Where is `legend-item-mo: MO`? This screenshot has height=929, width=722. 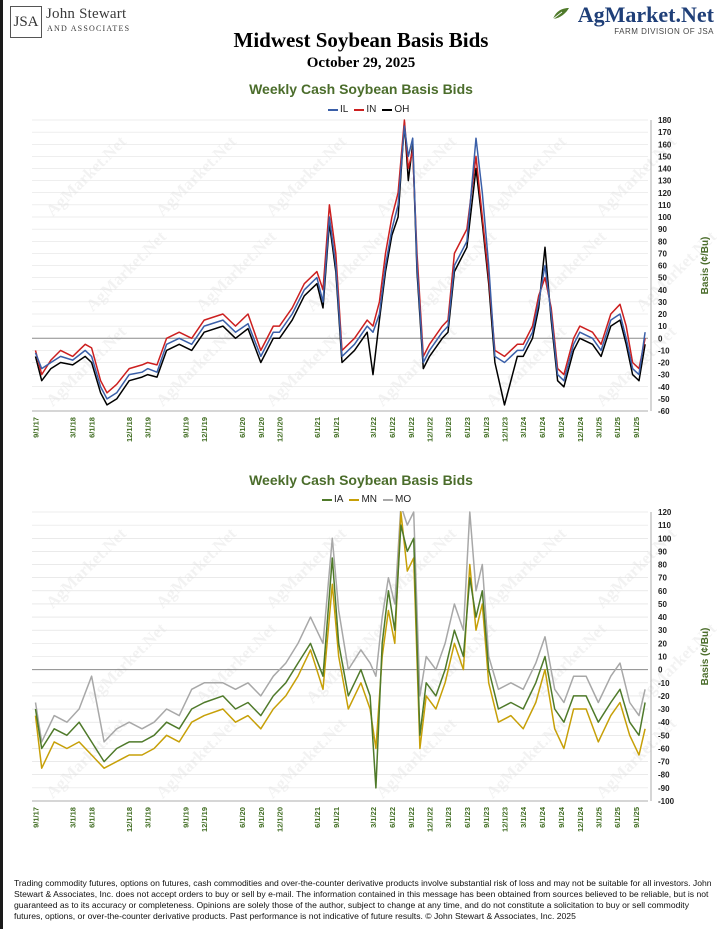 legend-item-mo: MO is located at coordinates (397, 499).